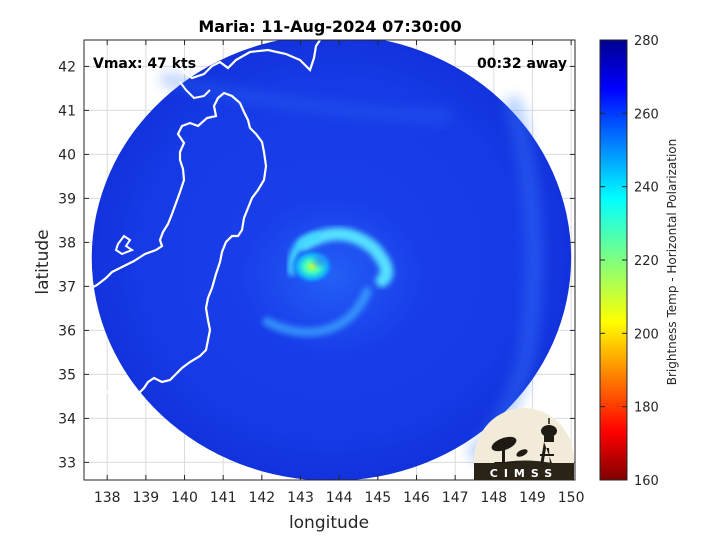 This screenshot has height=540, width=720. What do you see at coordinates (646, 261) in the screenshot?
I see `colorbar-tick-label: 220` at bounding box center [646, 261].